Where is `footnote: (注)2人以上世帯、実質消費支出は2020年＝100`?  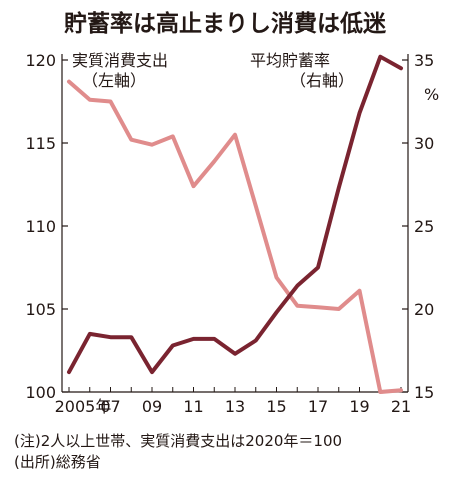
footnote: (注)2人以上世帯、実質消費支出は2020年＝100 is located at coordinates (178, 441).